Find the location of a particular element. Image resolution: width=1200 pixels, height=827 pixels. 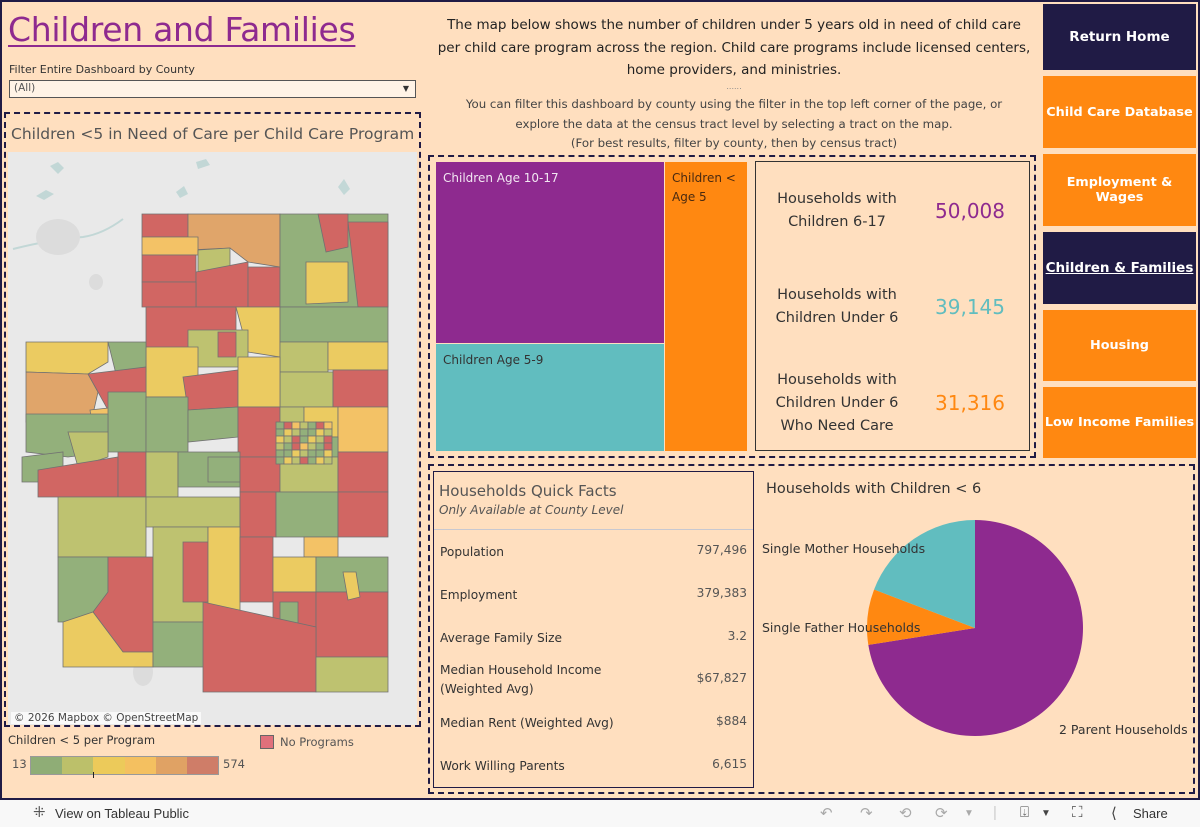

tableau-logo-icon: ⁜ is located at coordinates (39, 812).